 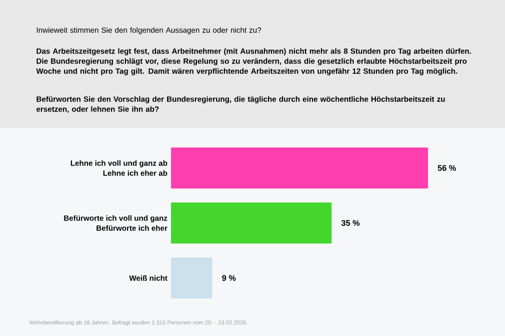 What do you see at coordinates (229, 278) in the screenshot?
I see `data-label: 9 %` at bounding box center [229, 278].